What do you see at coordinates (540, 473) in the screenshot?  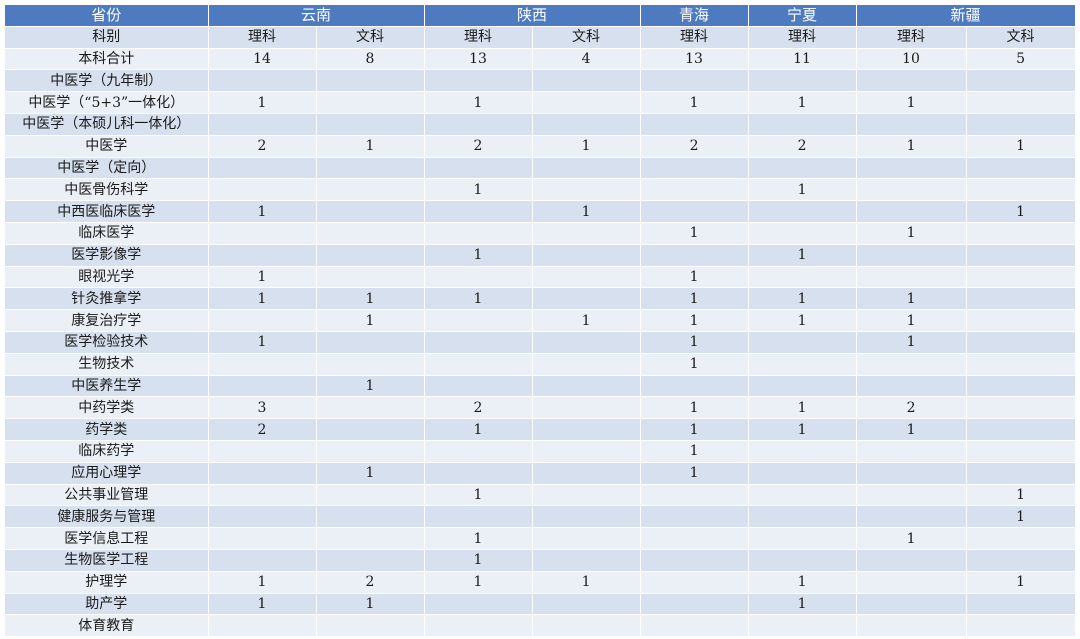 I see `table-row: 应用心理学 1 1` at bounding box center [540, 473].